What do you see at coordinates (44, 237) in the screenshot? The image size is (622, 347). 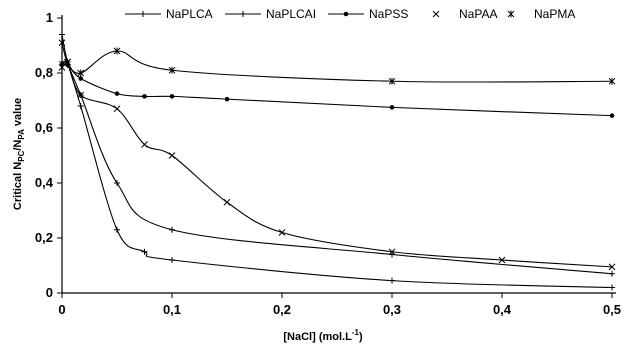 I see `y-tick-label: 0,2` at bounding box center [44, 237].